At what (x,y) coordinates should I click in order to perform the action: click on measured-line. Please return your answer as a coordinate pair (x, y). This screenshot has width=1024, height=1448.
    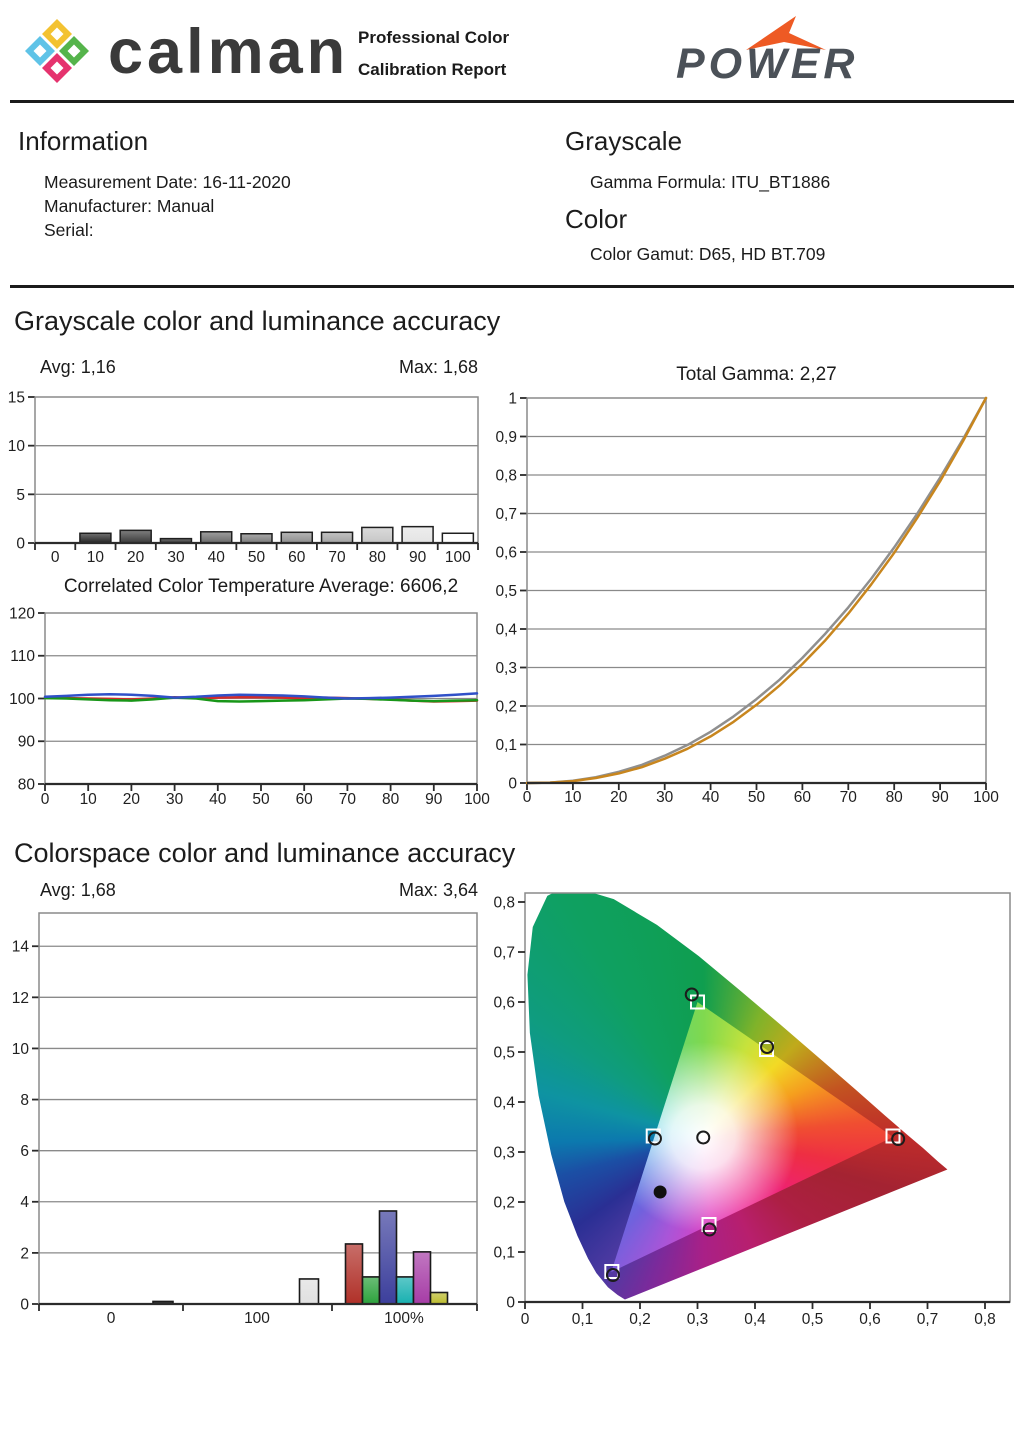
    Looking at the image, I should click on (756, 590).